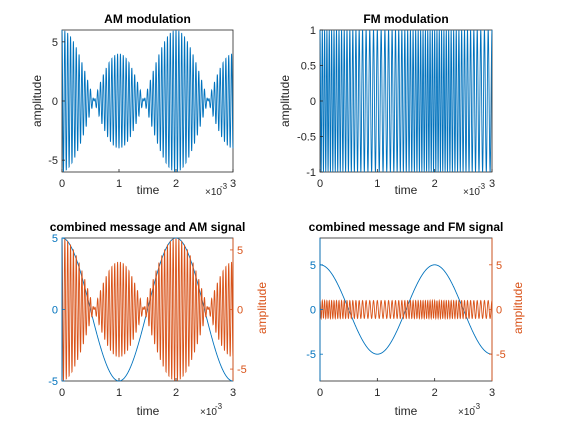  Describe the element at coordinates (147, 179) in the screenshot. I see `x-ticks-am: 0 1 2 3` at that location.